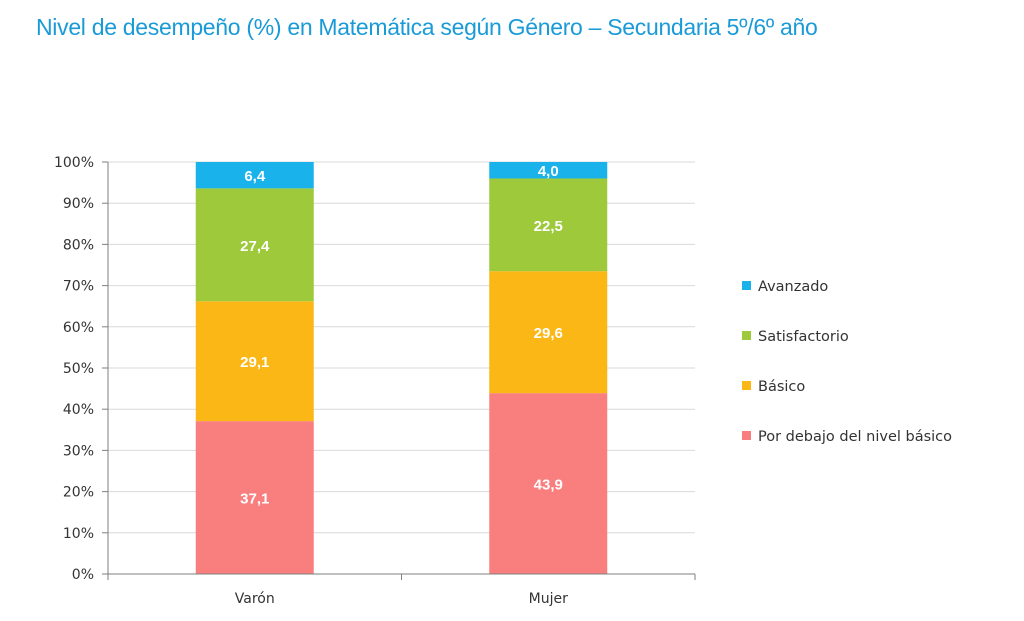 This screenshot has height=621, width=1024. I want to click on y-tick-label: 20%, so click(78, 493).